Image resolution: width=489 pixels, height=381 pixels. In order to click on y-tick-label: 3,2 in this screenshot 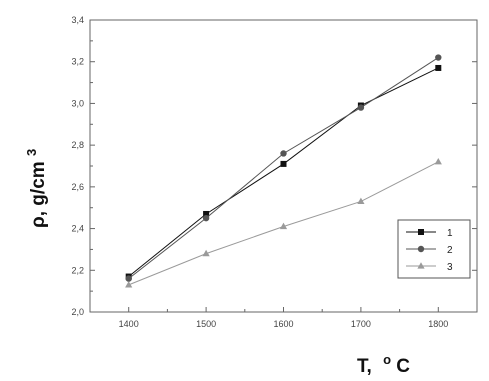, I will do `click(77, 62)`.